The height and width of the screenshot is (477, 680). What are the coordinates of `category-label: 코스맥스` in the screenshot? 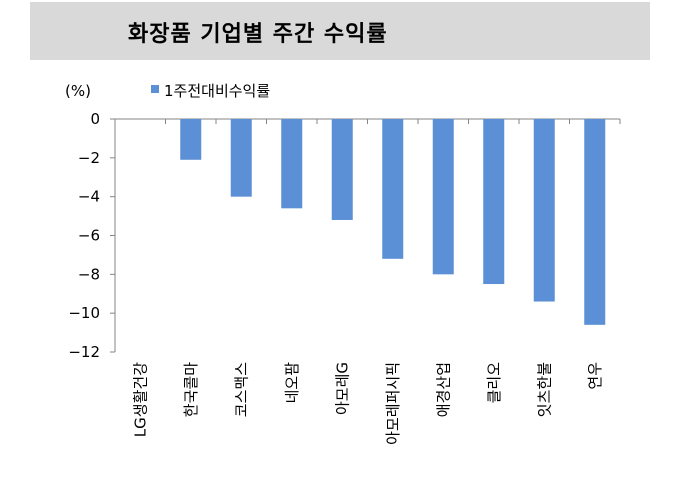 It's located at (241, 389).